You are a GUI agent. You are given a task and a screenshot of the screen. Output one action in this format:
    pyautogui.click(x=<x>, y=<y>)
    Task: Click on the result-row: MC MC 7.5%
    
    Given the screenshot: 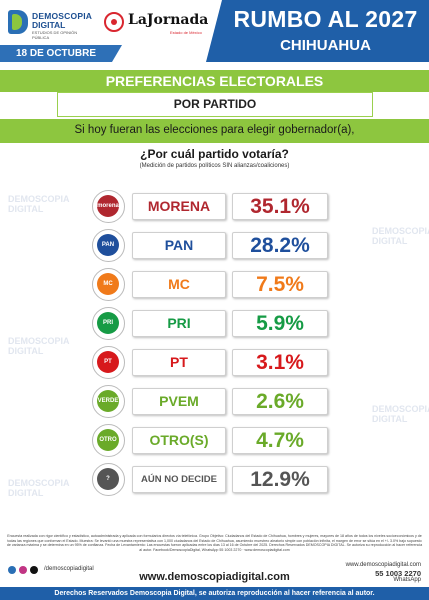 What is the action you would take?
    pyautogui.click(x=217, y=284)
    